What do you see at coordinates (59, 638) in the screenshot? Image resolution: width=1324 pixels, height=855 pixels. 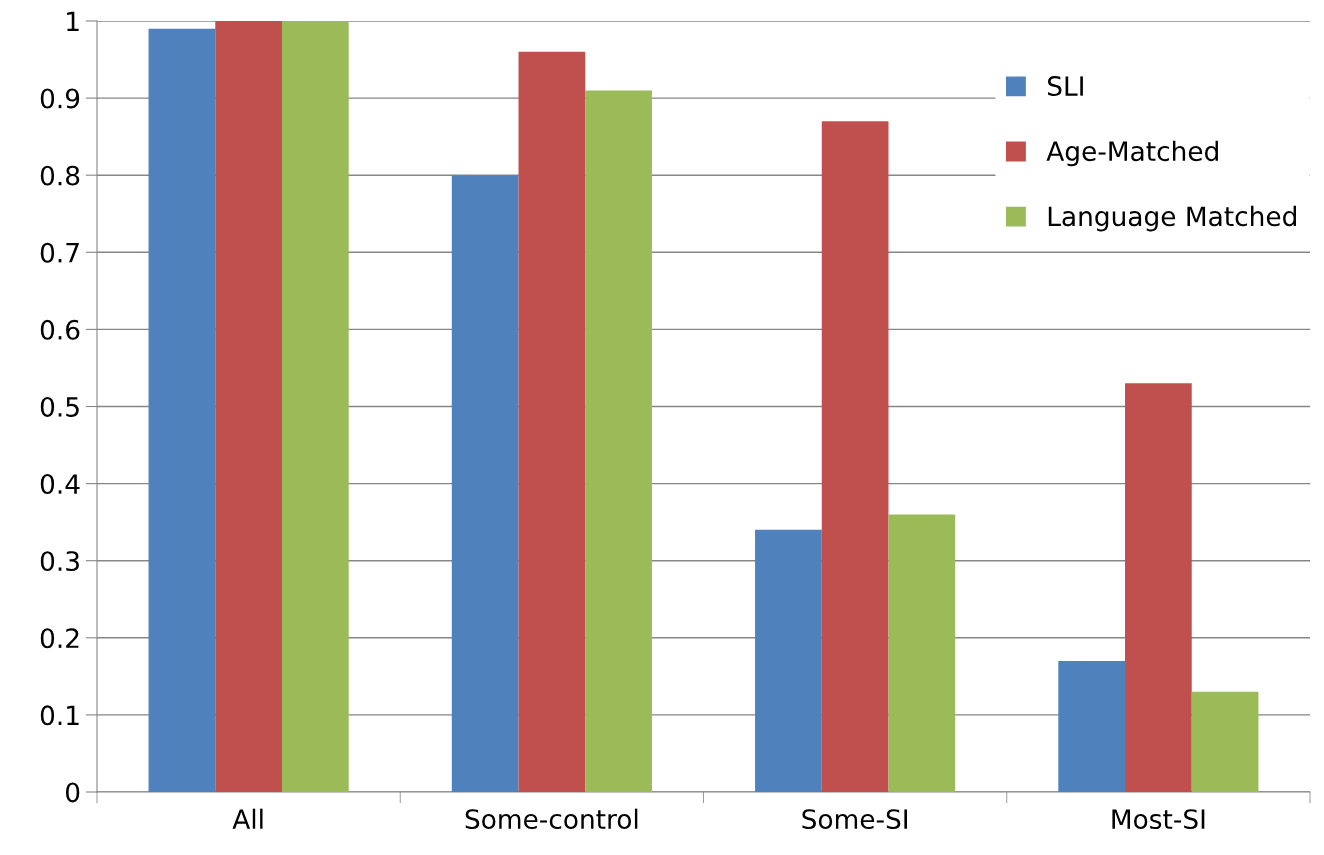 I see `y-tick-label: 0.2` at bounding box center [59, 638].